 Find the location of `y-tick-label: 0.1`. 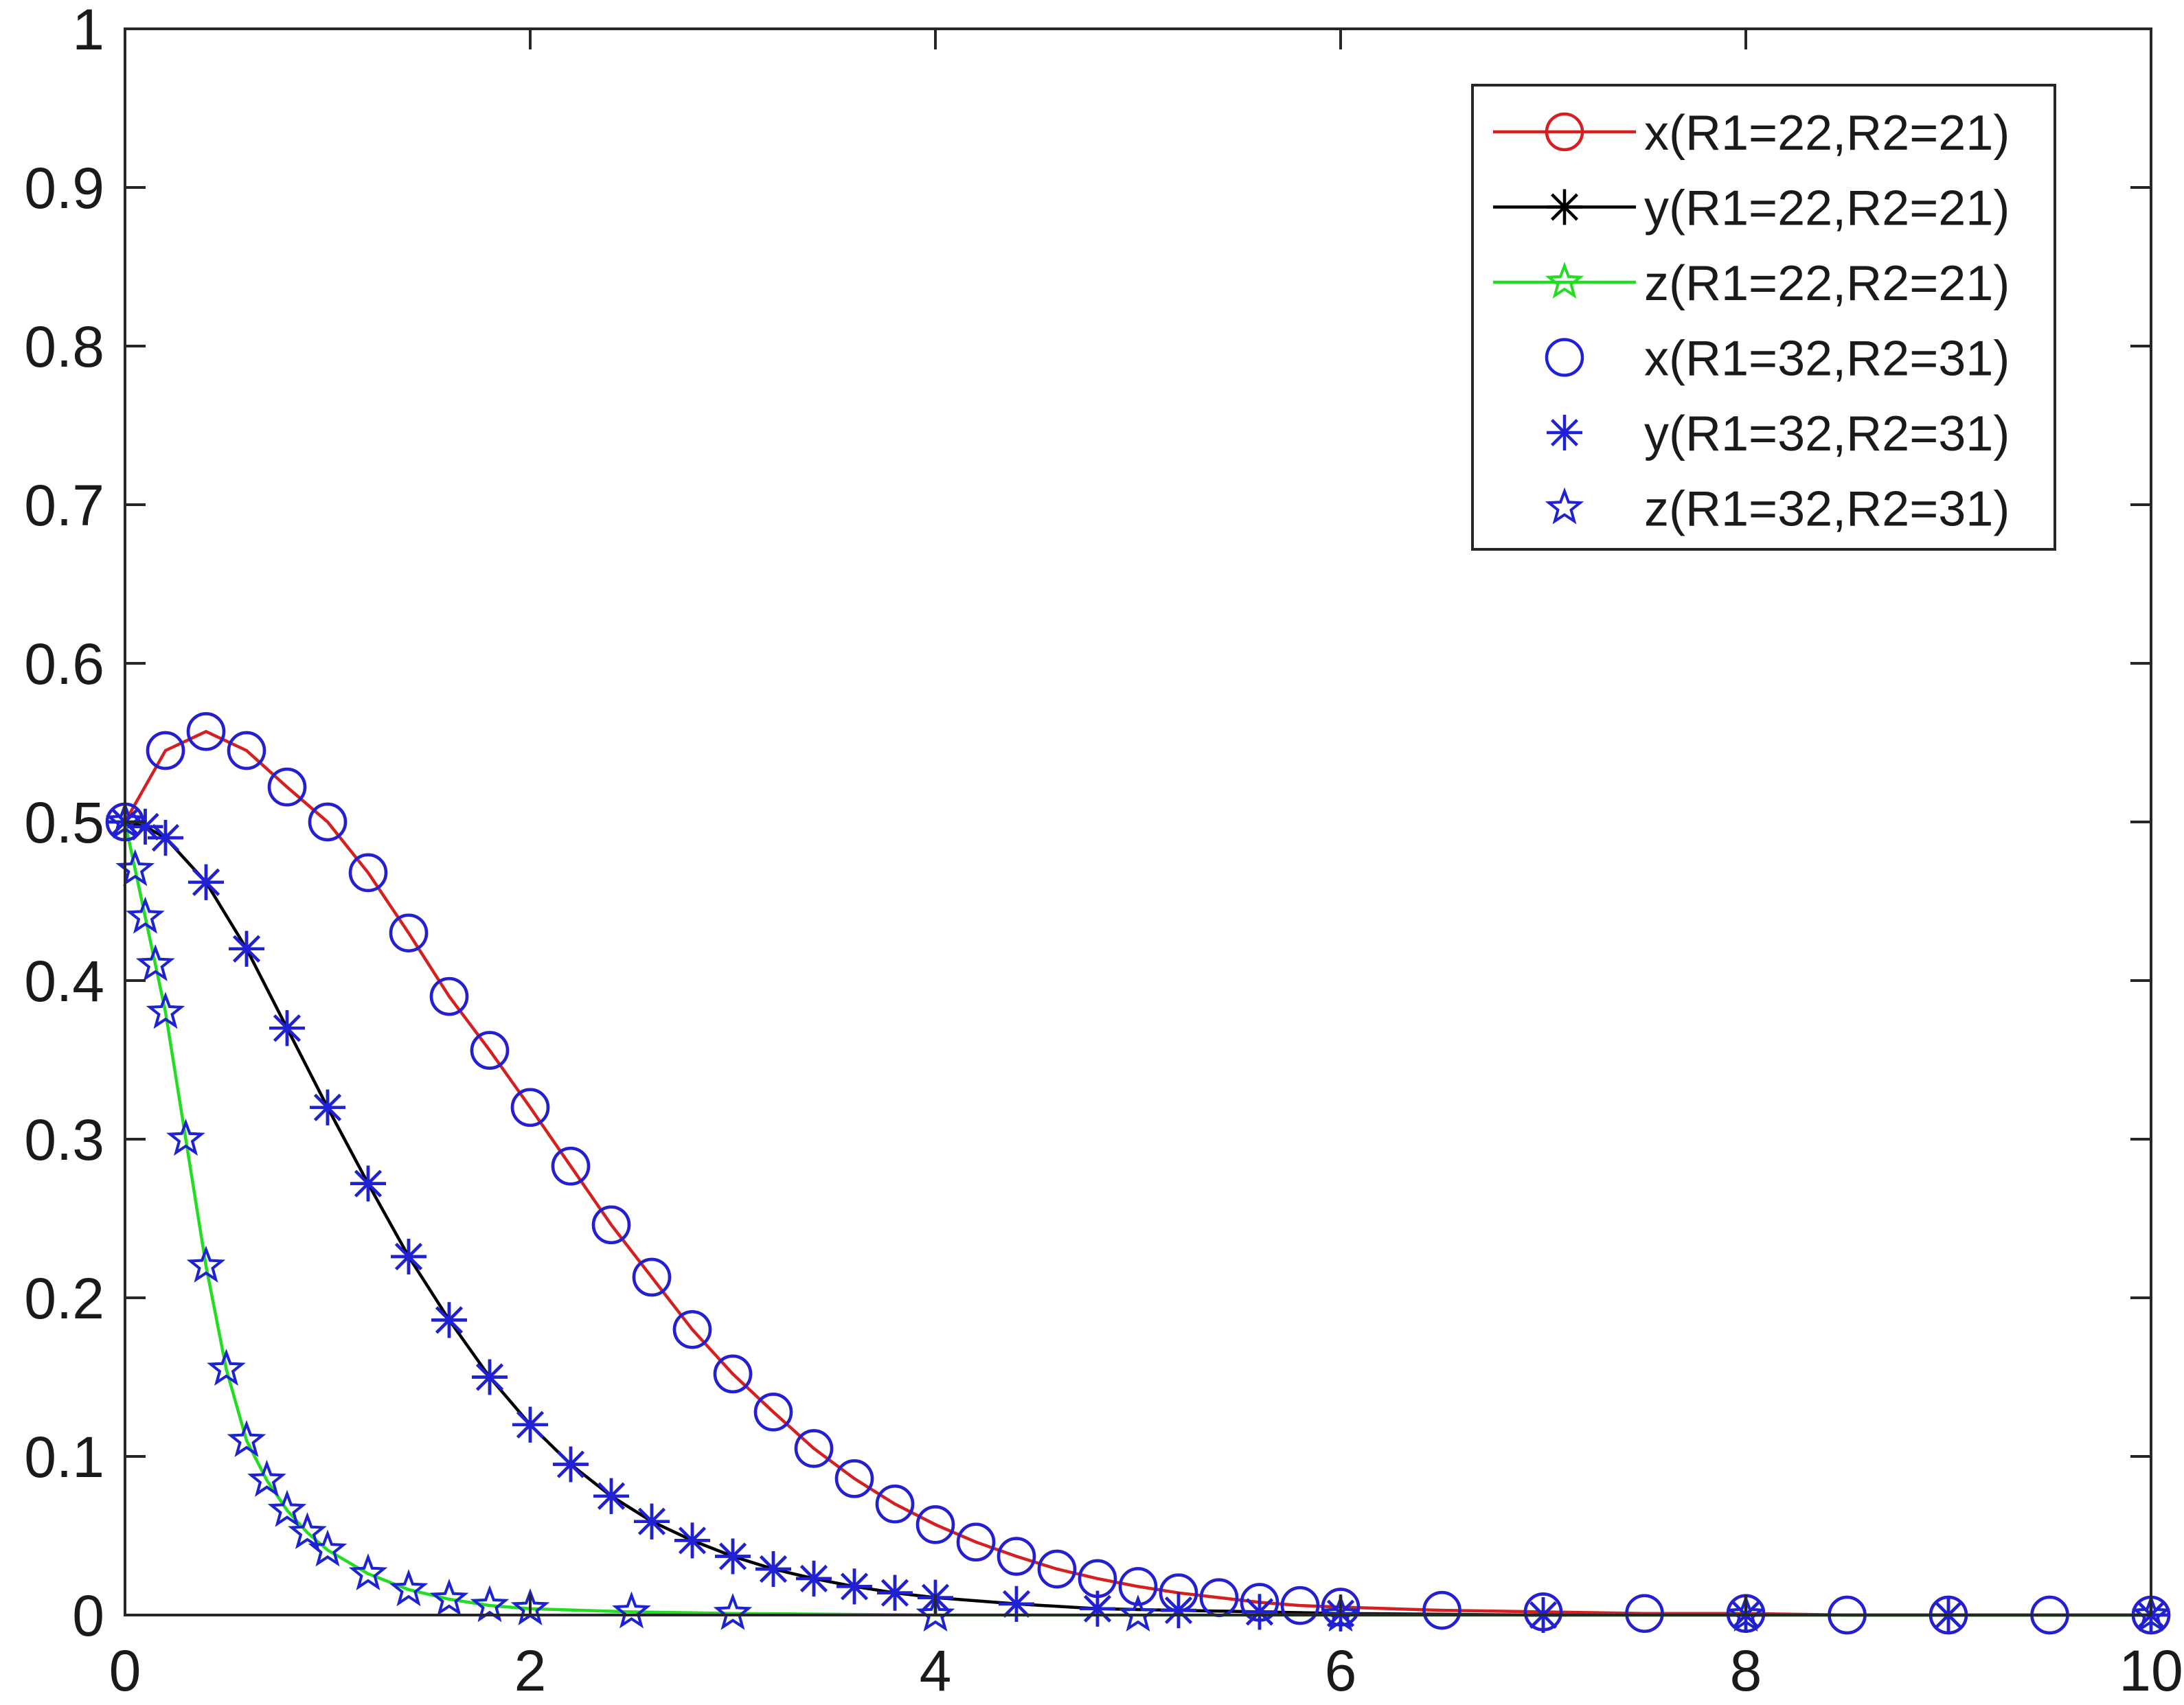

y-tick-label: 0.1 is located at coordinates (64, 1457).